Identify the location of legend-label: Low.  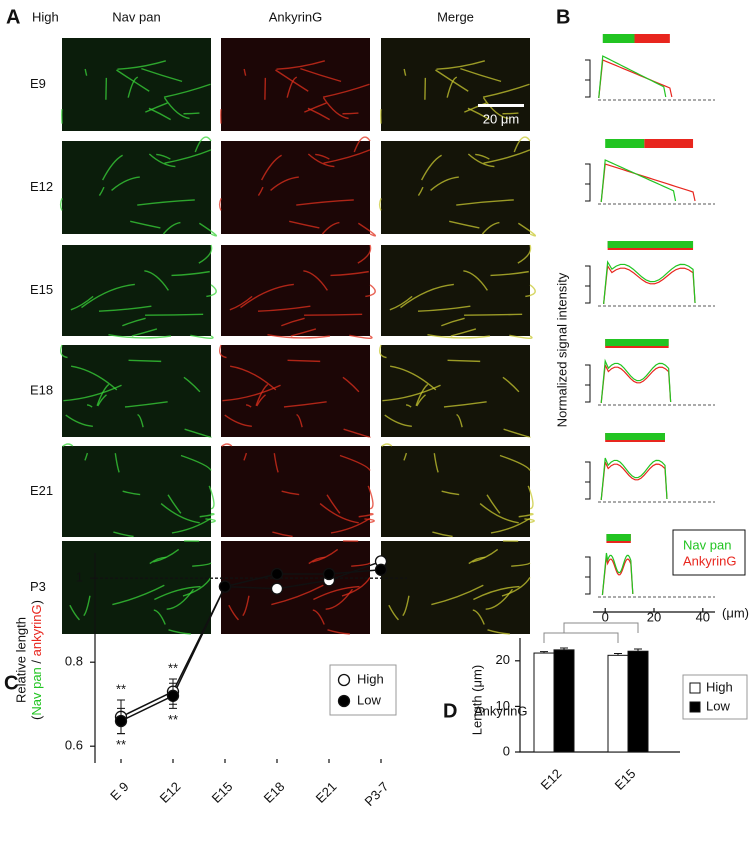
(718, 705).